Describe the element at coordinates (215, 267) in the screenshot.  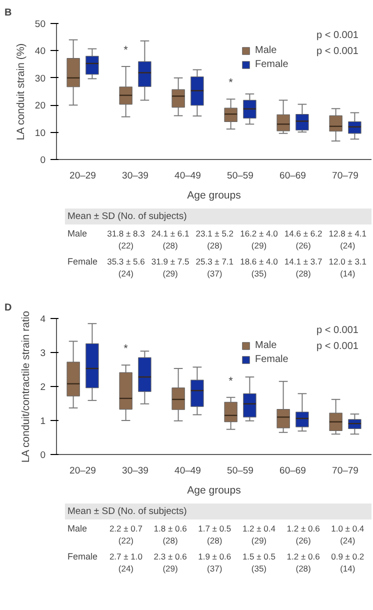
I see `text: 25.3 ± 7.1 (37)` at that location.